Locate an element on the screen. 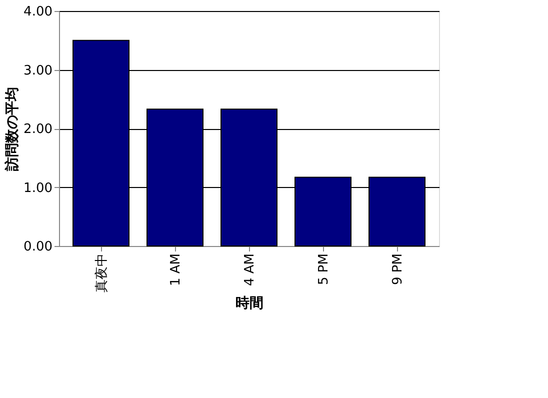 Image resolution: width=548 pixels, height=398 pixels. x-axis-title: 時間 is located at coordinates (250, 304).